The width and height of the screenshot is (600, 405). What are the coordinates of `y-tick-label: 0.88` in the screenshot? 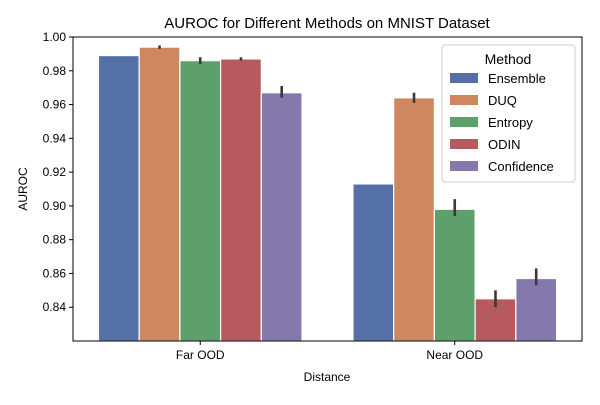 It's located at (55, 240).